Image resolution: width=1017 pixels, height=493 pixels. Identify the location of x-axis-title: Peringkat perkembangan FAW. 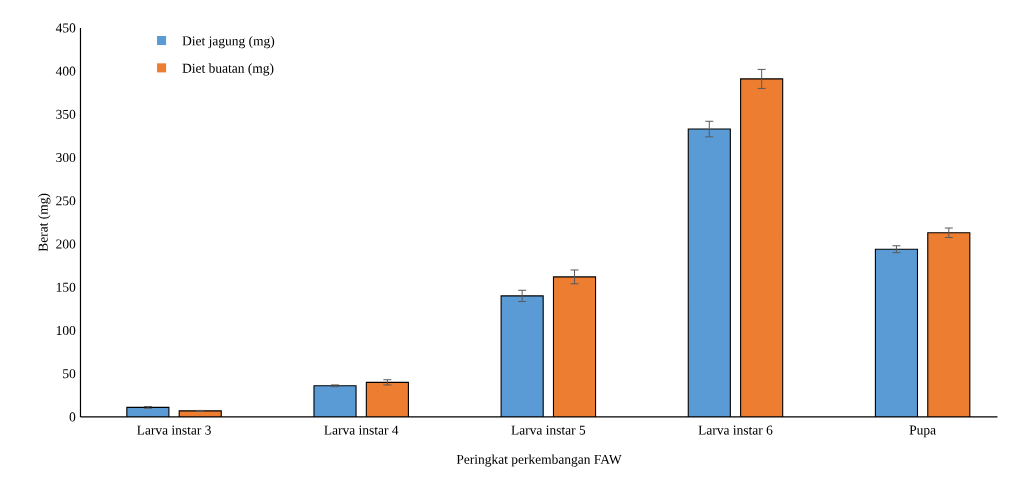
(539, 460).